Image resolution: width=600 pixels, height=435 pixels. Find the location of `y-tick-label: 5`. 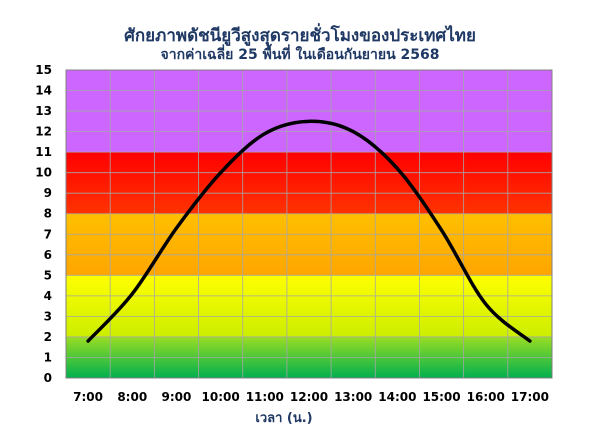

y-tick-label: 5 is located at coordinates (48, 275).